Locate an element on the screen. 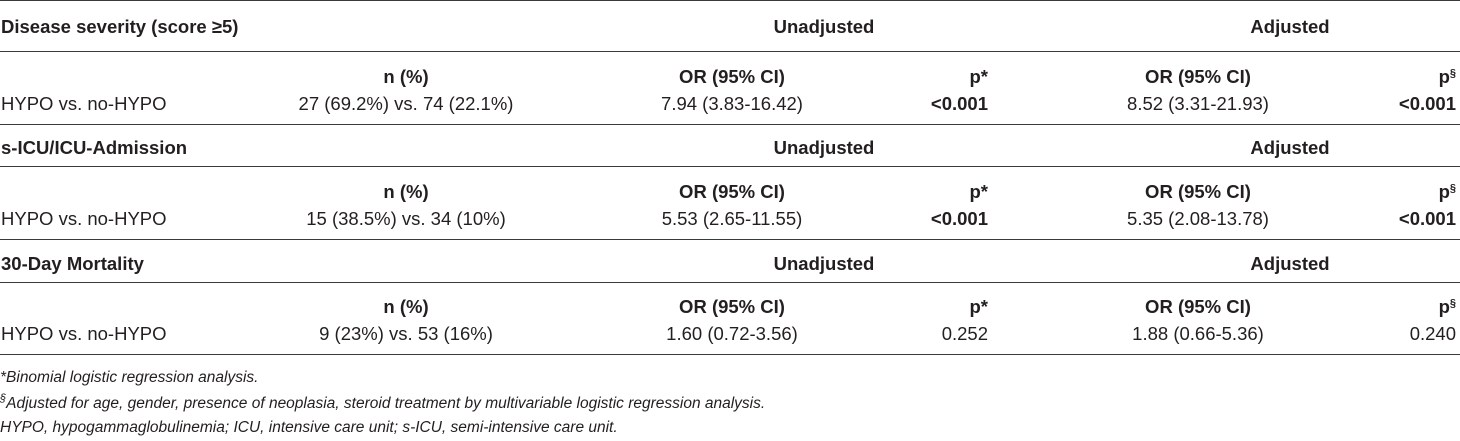  or-unadjusted-value: 7.94 (3.83-16.42) is located at coordinates (732, 103).